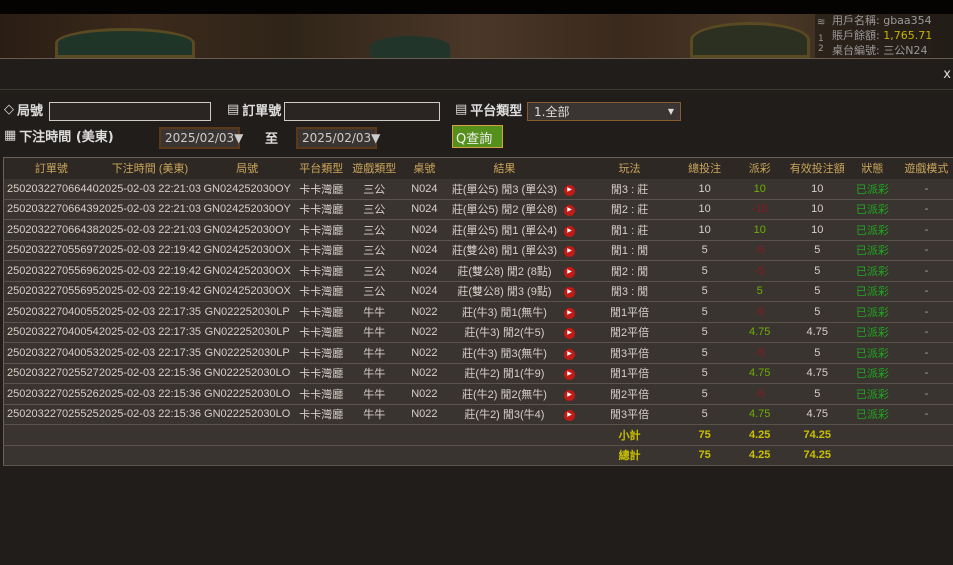 The height and width of the screenshot is (565, 953). Describe the element at coordinates (51, 394) in the screenshot. I see `order-id: 250203227025526` at that location.